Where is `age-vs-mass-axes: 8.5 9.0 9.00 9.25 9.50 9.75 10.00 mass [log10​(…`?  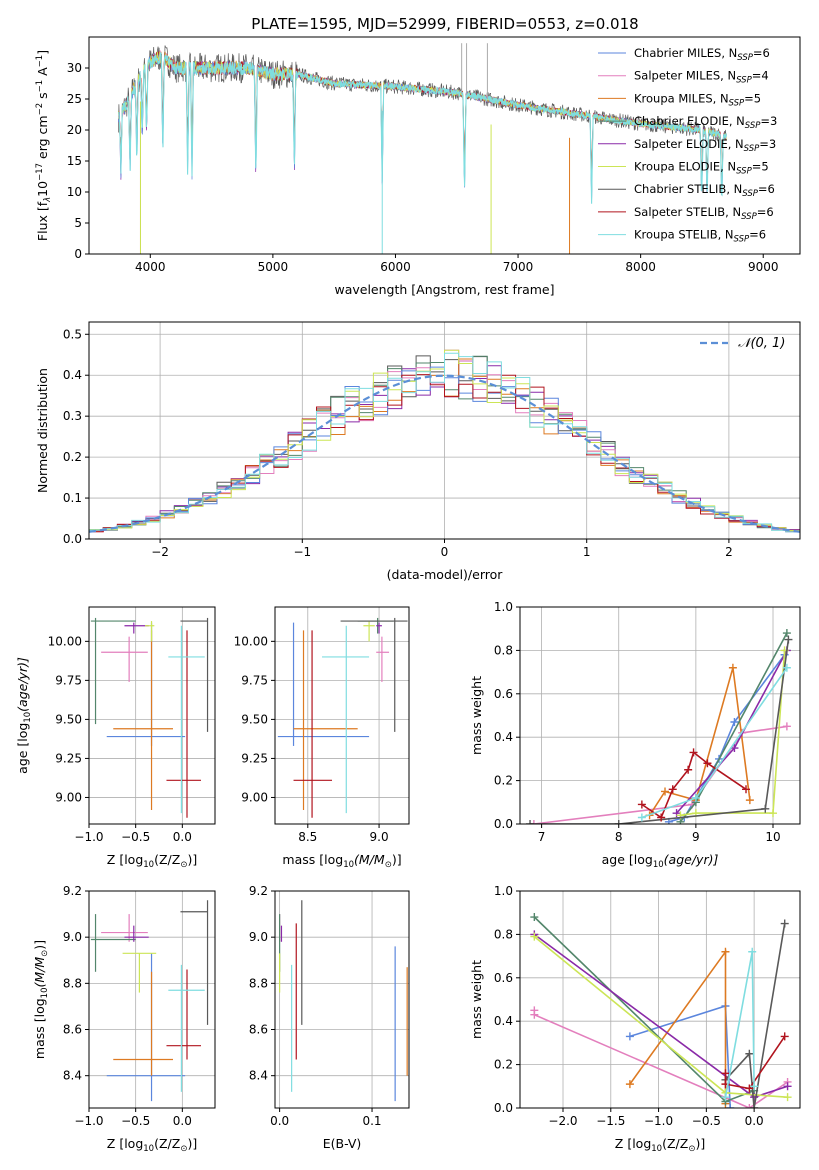 age-vs-mass-axes: 8.5 9.0 9.00 9.25 9.50 9.75 10.00 mass [log10​(… is located at coordinates (322, 738).